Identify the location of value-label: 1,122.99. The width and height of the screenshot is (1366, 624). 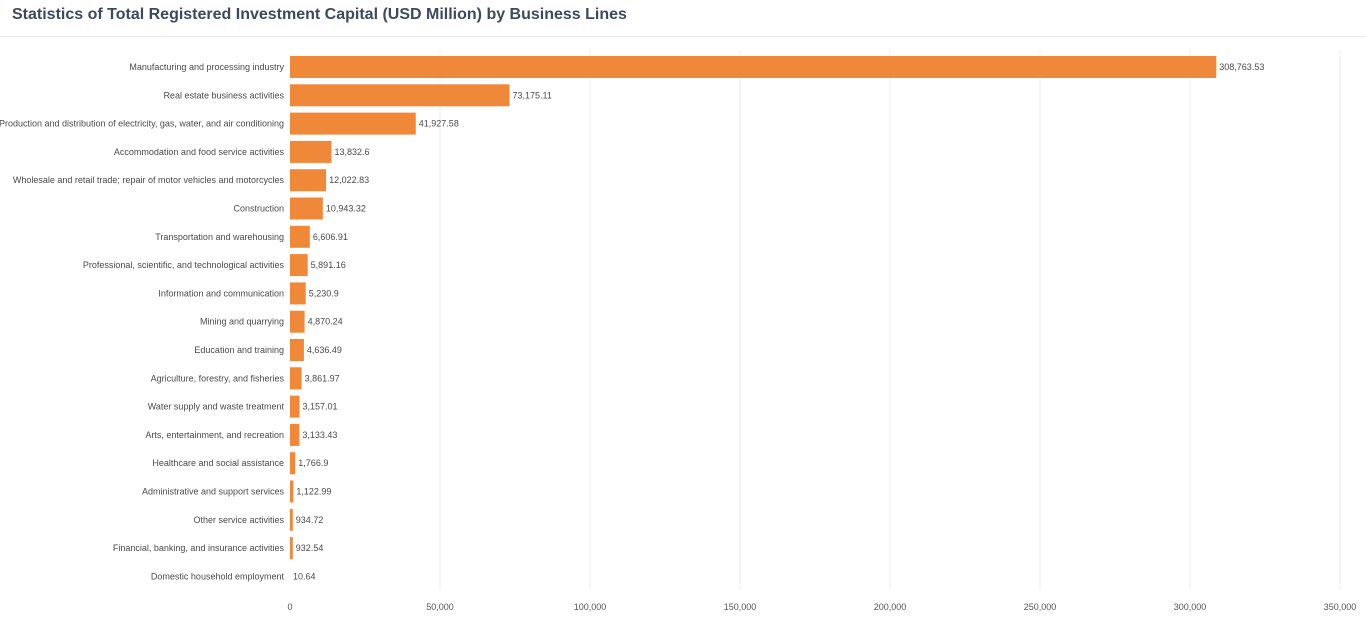
(313, 492).